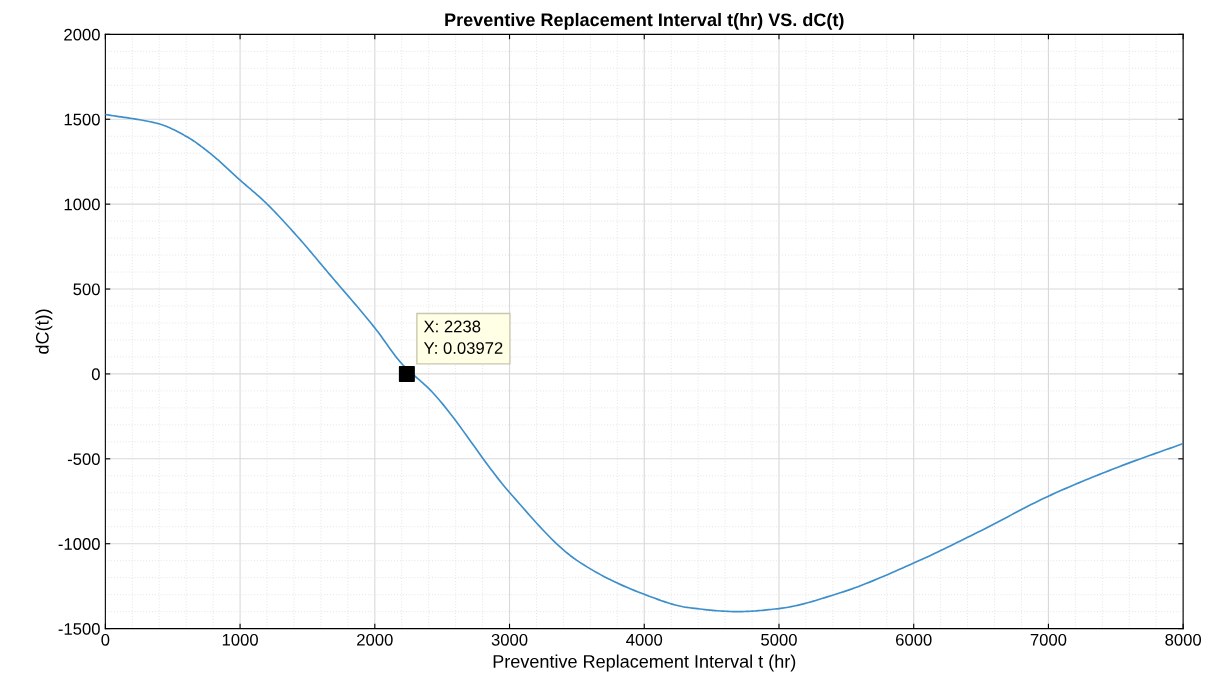 Image resolution: width=1211 pixels, height=687 pixels. Describe the element at coordinates (83, 459) in the screenshot. I see `y-tick-label: -500` at that location.